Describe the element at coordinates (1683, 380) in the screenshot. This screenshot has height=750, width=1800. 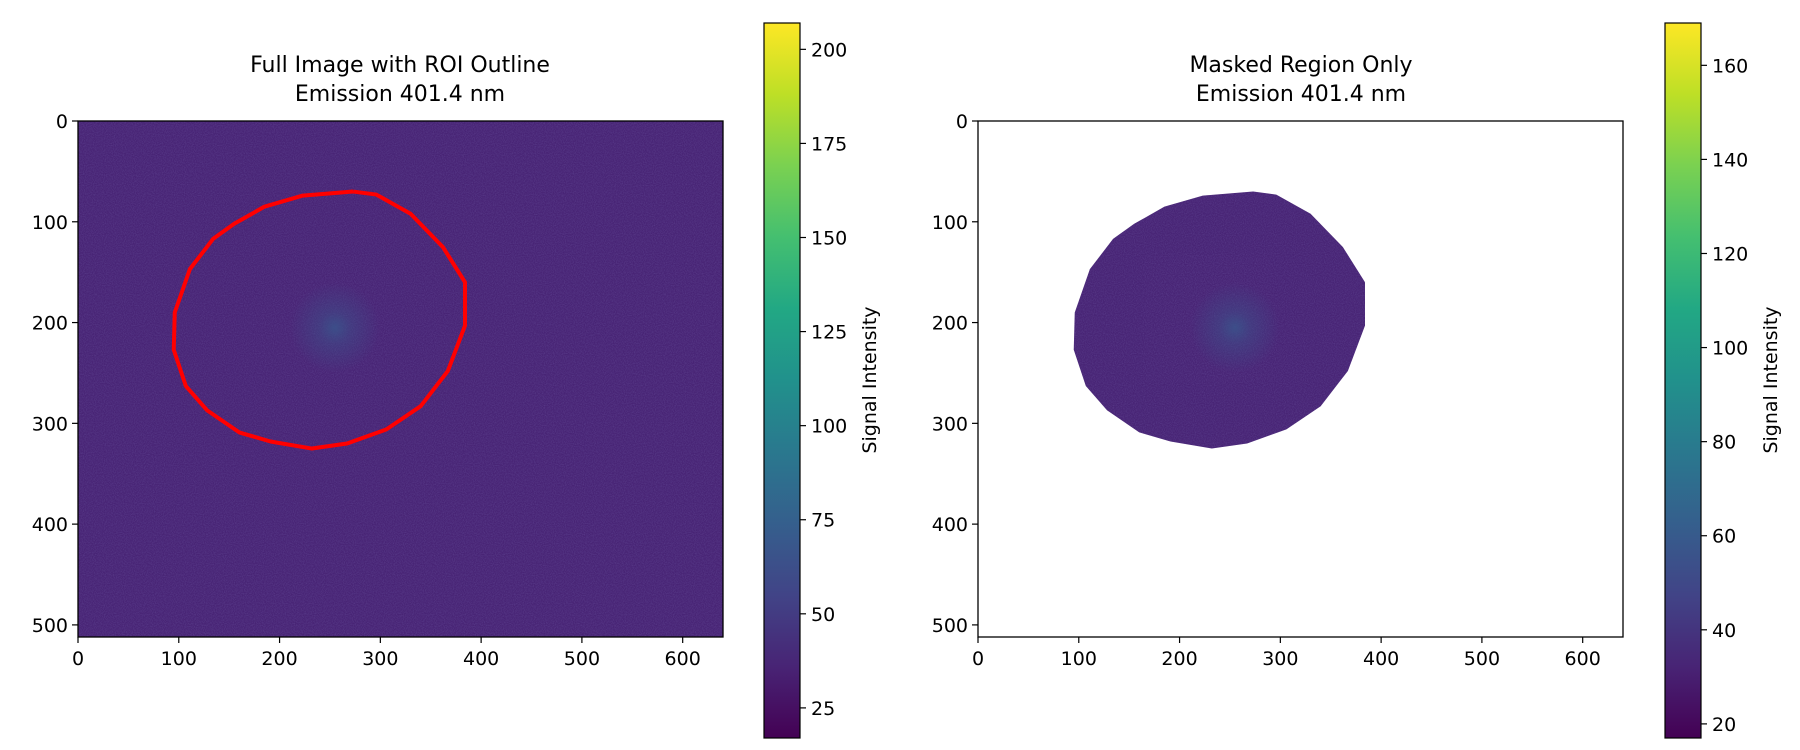
I see `right-colorbar-gradient` at that location.